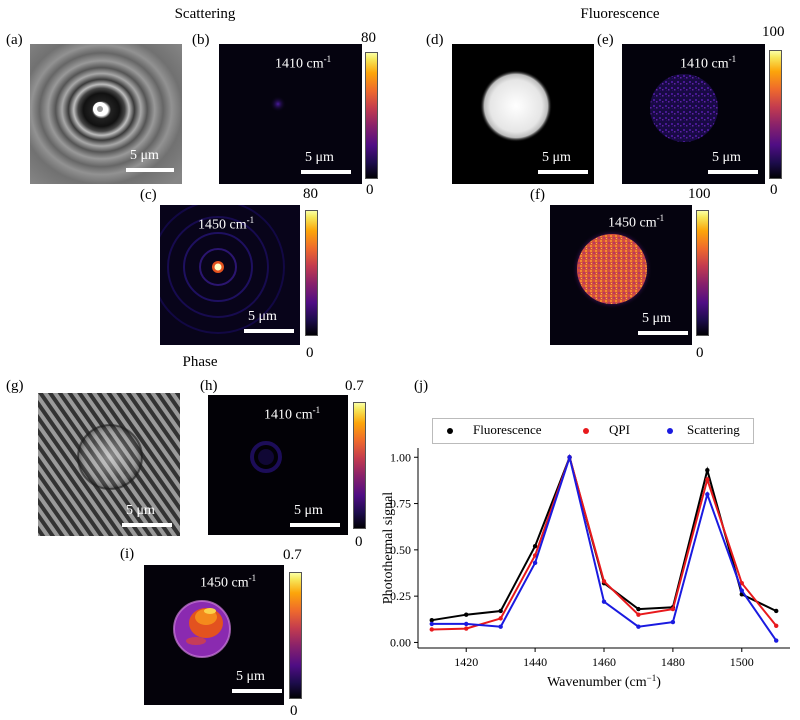 The height and width of the screenshot is (720, 800). I want to click on colorbar-min-i: 0, so click(294, 711).